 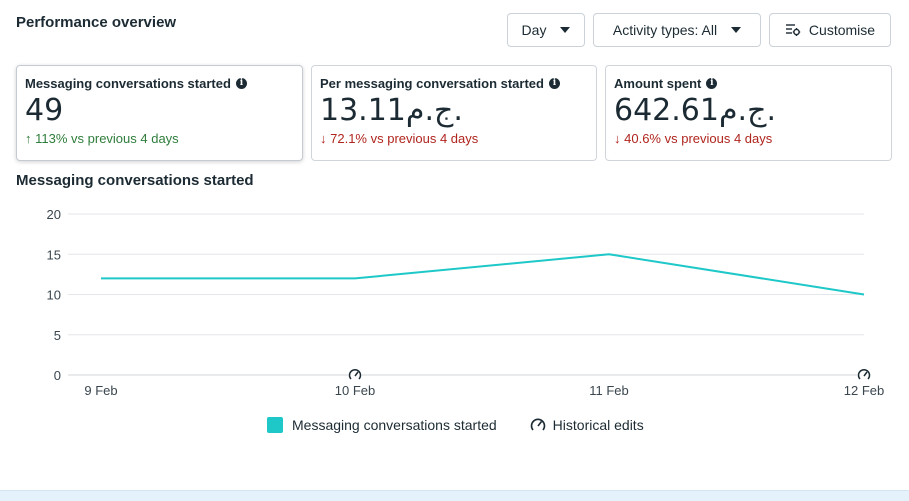 What do you see at coordinates (275, 425) in the screenshot?
I see `legend-swatch` at bounding box center [275, 425].